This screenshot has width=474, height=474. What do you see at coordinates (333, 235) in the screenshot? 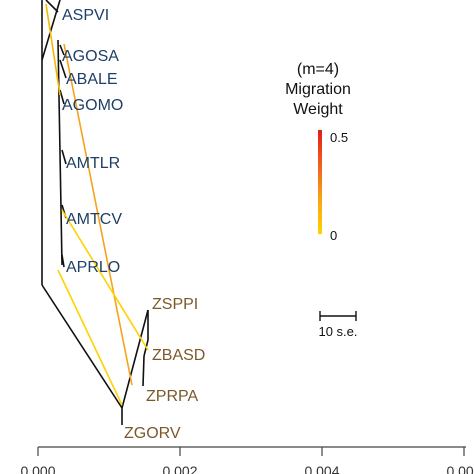
I see `legend-min-label: 0` at bounding box center [333, 235].